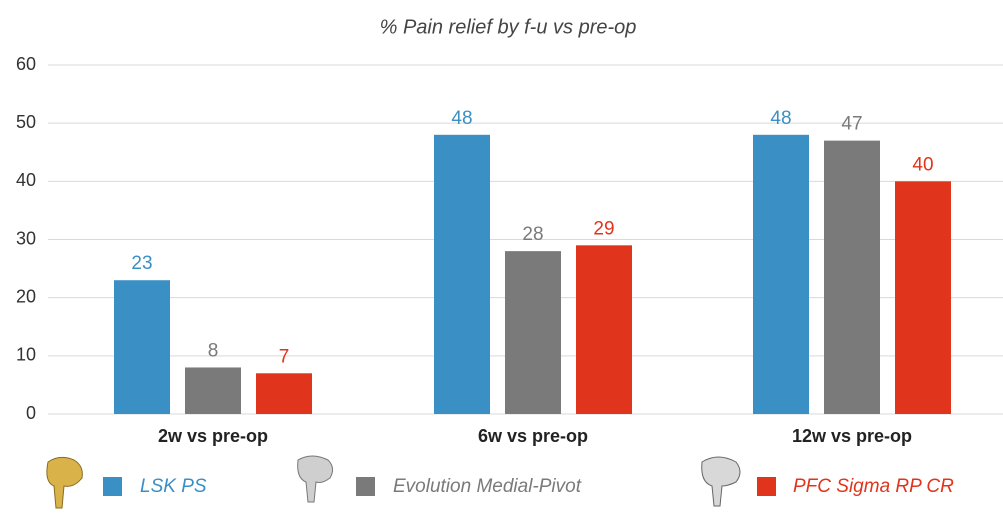 The height and width of the screenshot is (513, 1003). Describe the element at coordinates (922, 164) in the screenshot. I see `value-label: 40` at that location.